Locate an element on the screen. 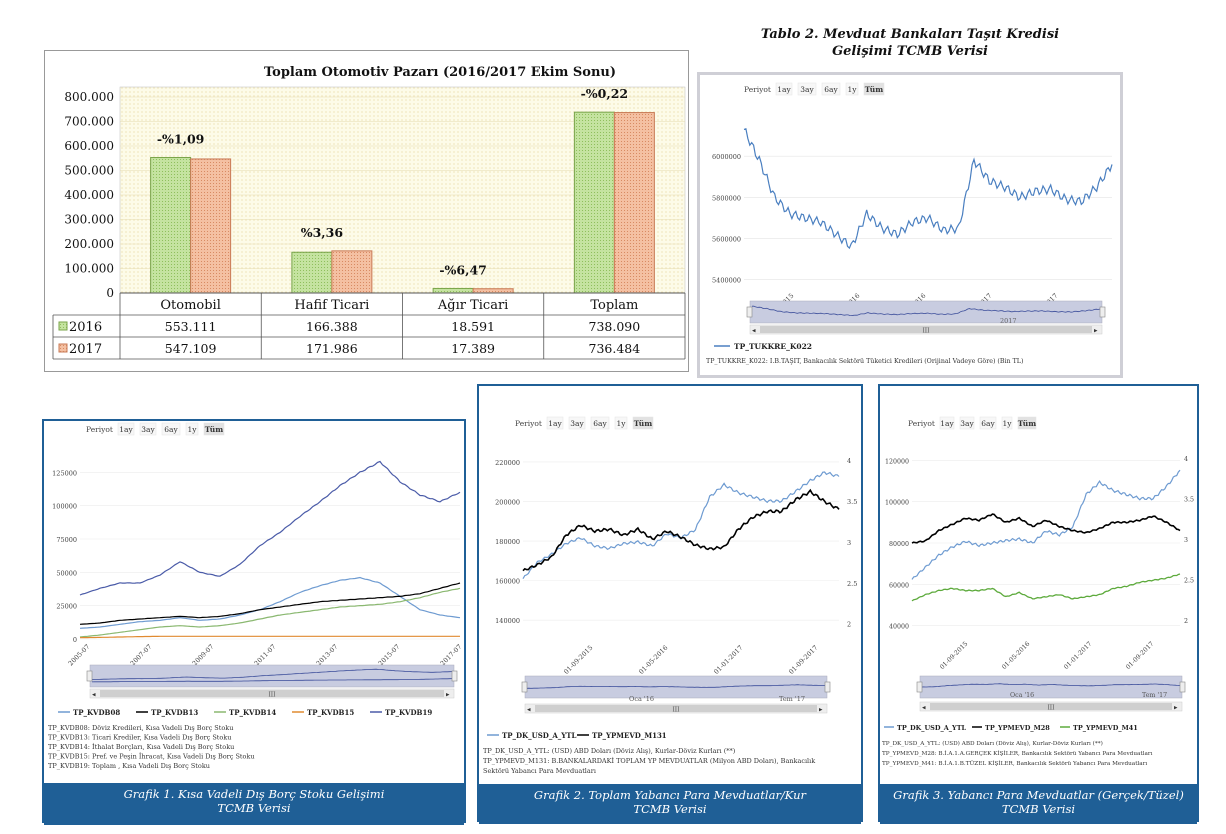  y-tick-label-left: 220000 is located at coordinates (507, 463).